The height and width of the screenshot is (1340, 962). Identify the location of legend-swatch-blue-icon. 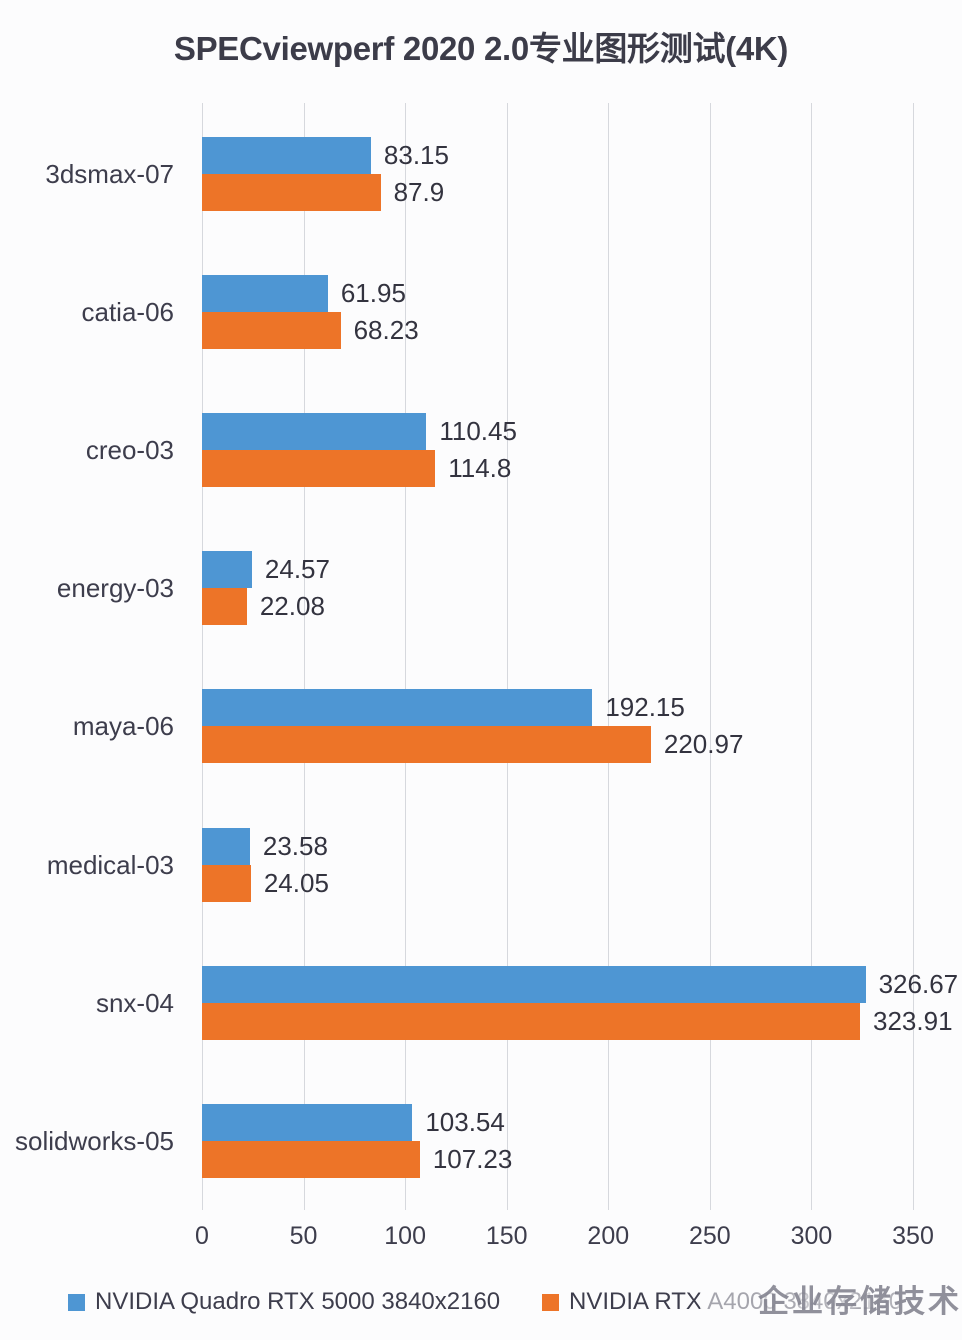
(76, 1302).